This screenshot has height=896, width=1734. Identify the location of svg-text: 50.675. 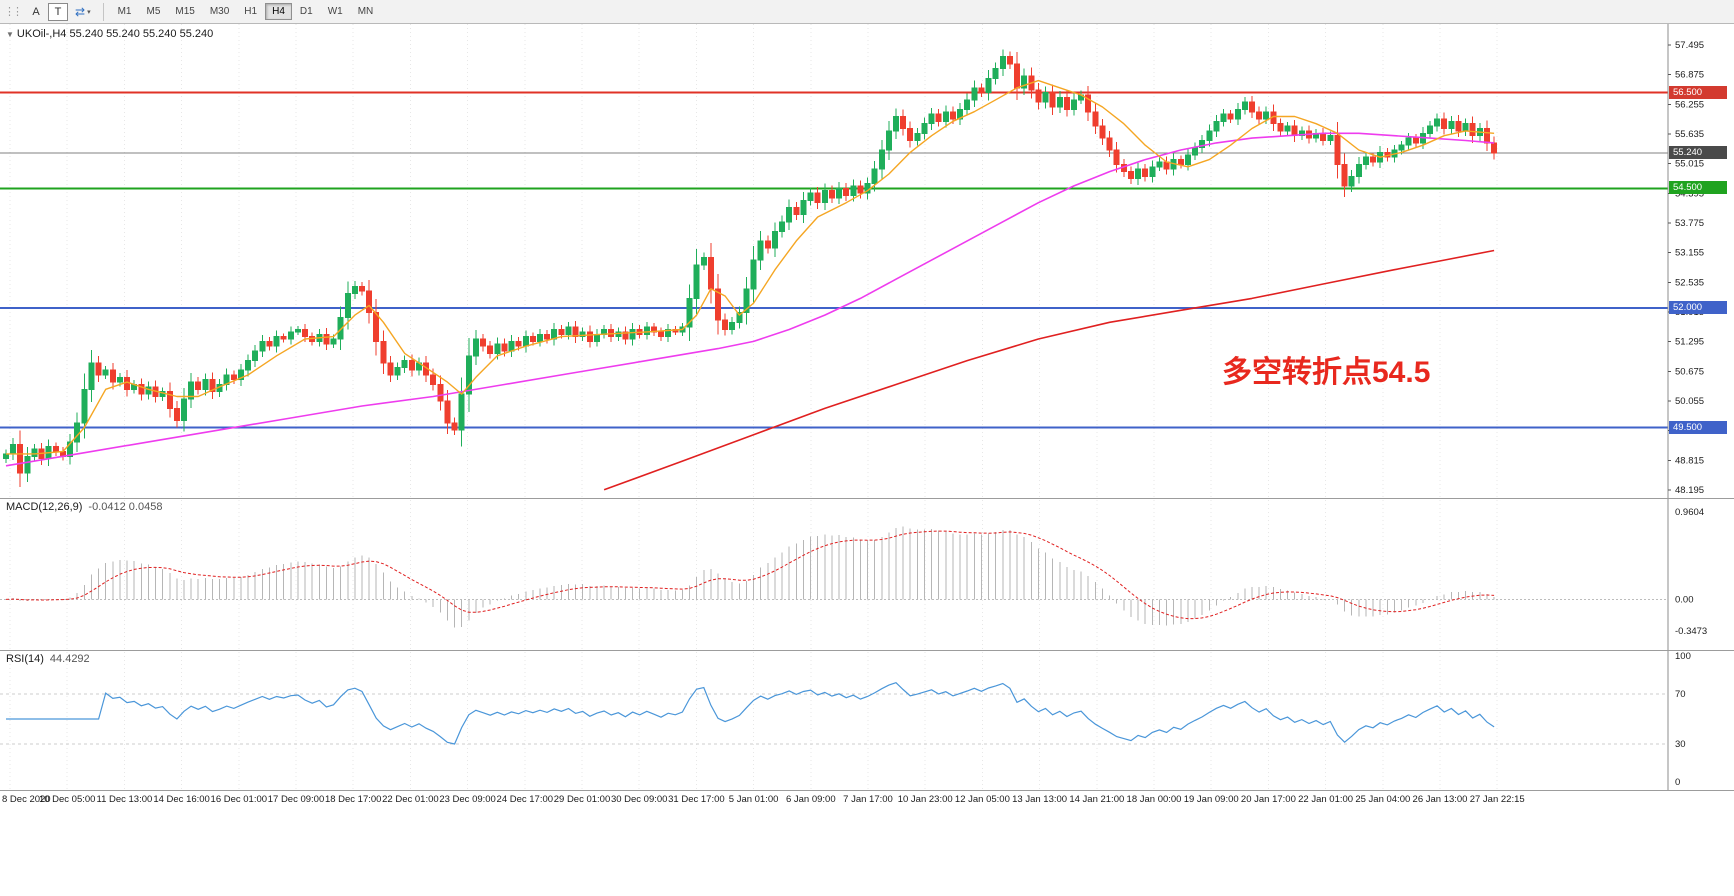
(1689, 371).